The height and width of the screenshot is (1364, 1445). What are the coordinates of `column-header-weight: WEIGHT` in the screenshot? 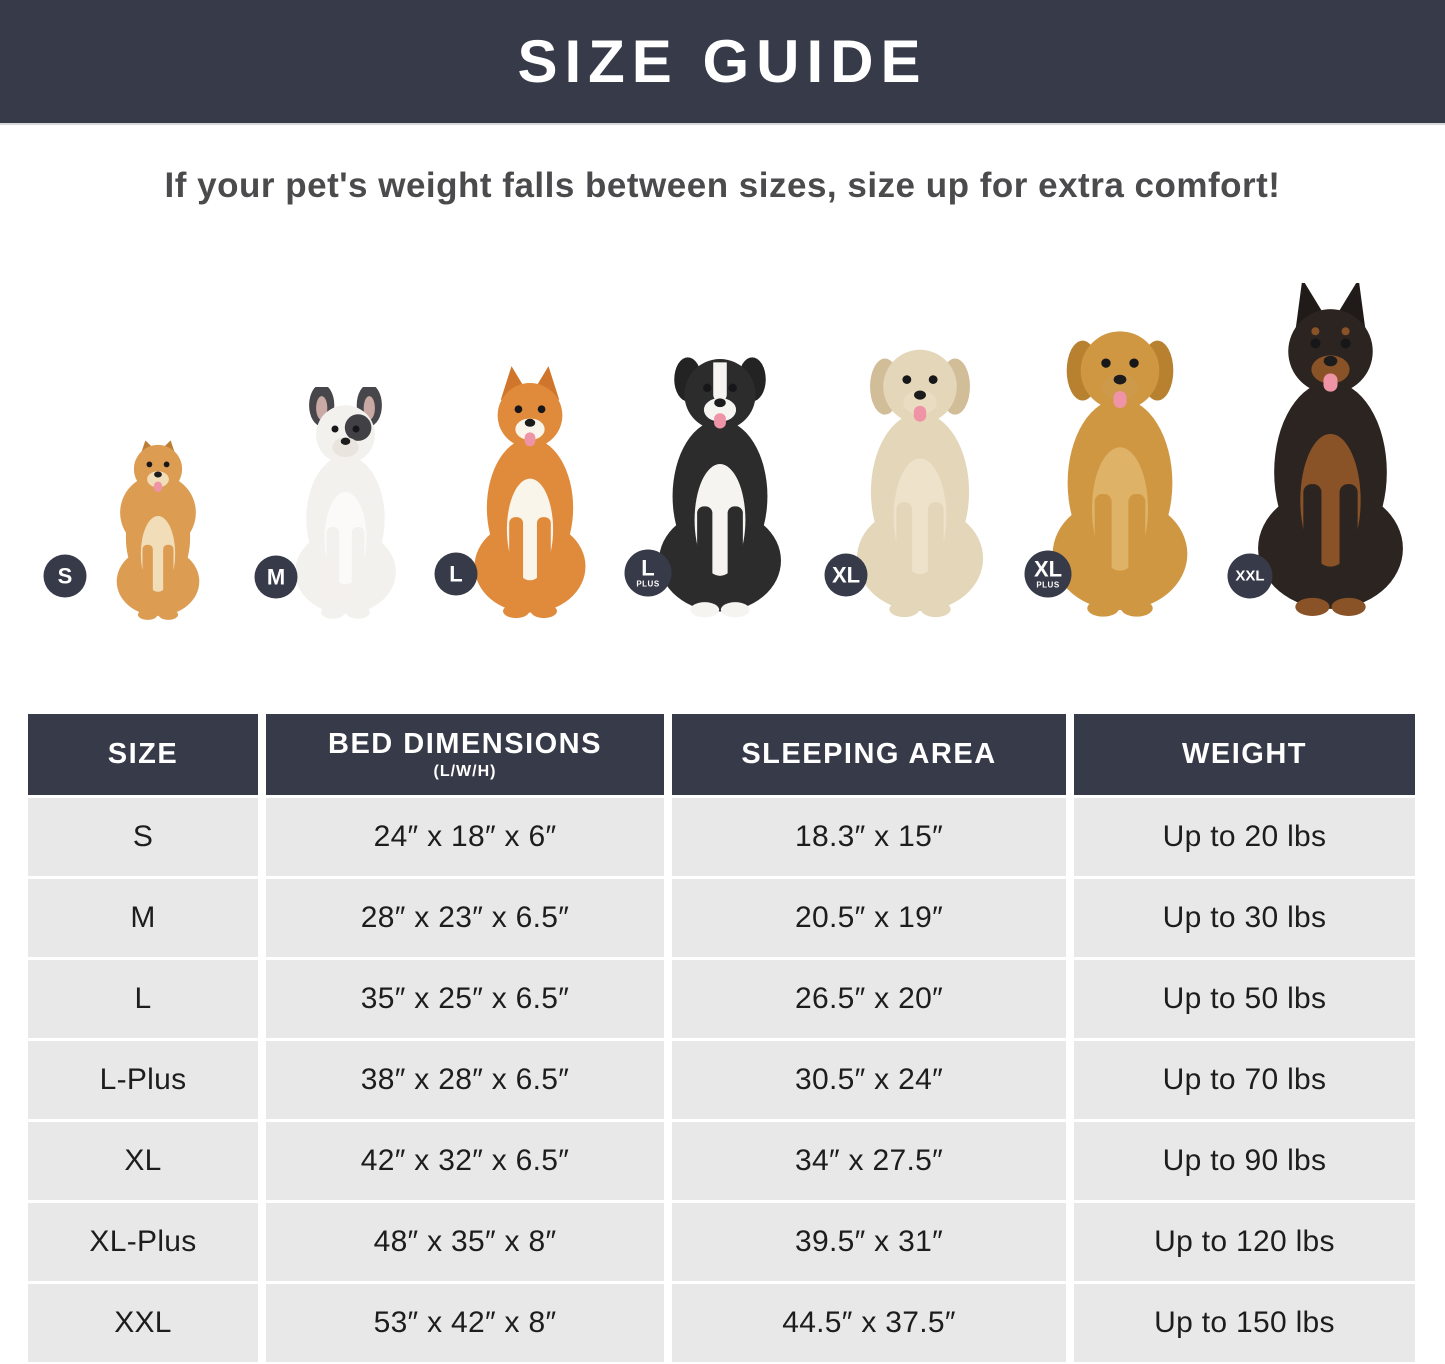 It's located at (1244, 754).